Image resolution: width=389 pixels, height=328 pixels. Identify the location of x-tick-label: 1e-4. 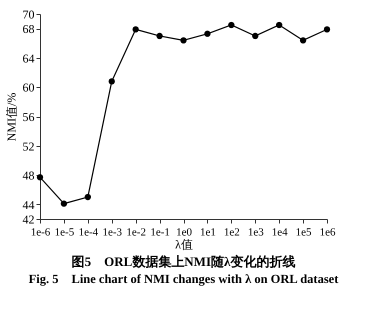
(88, 232).